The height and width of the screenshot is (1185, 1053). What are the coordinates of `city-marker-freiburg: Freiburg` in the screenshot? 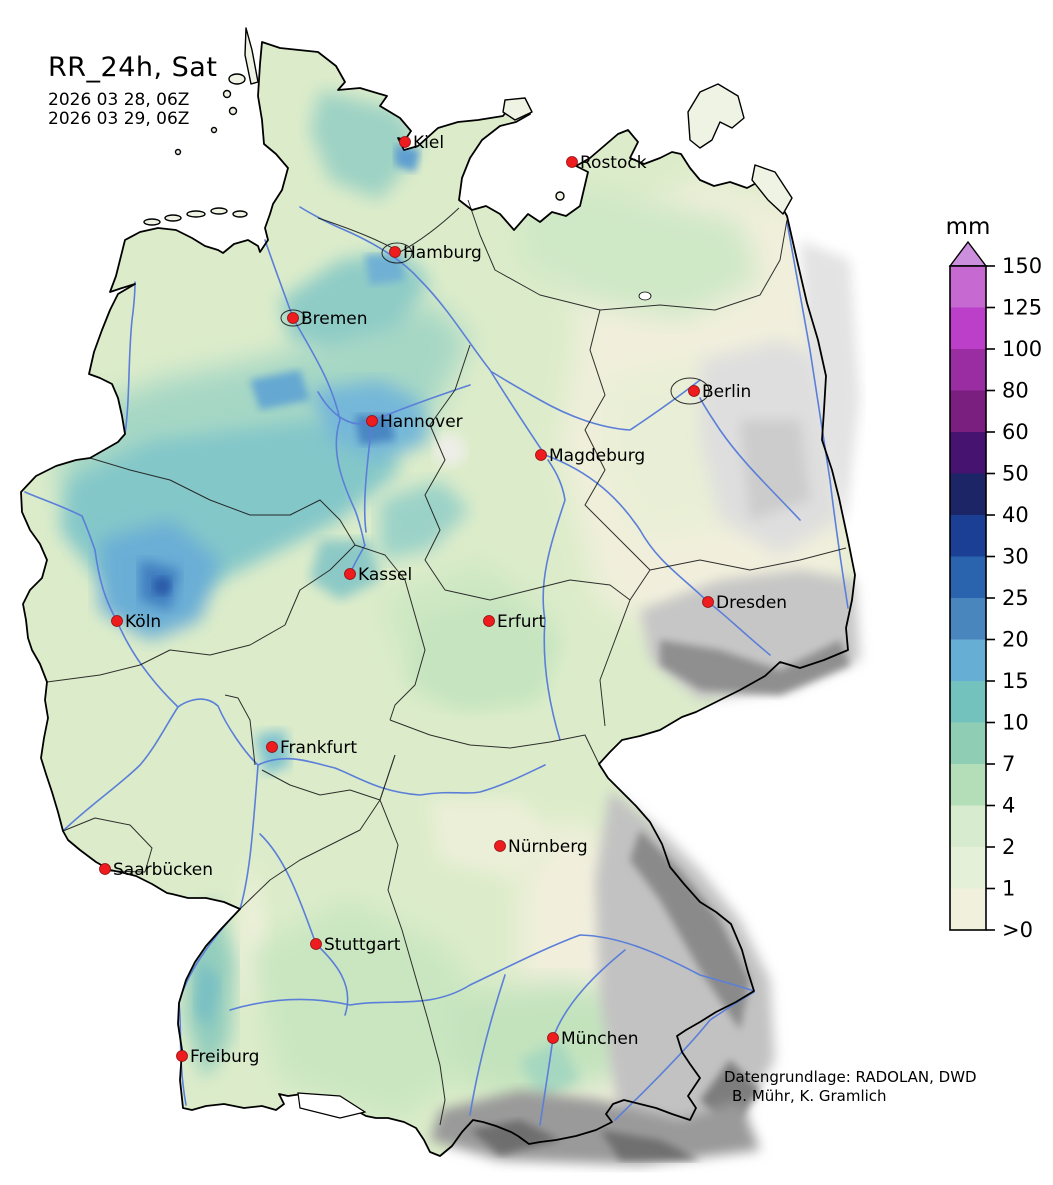 It's located at (217, 1057).